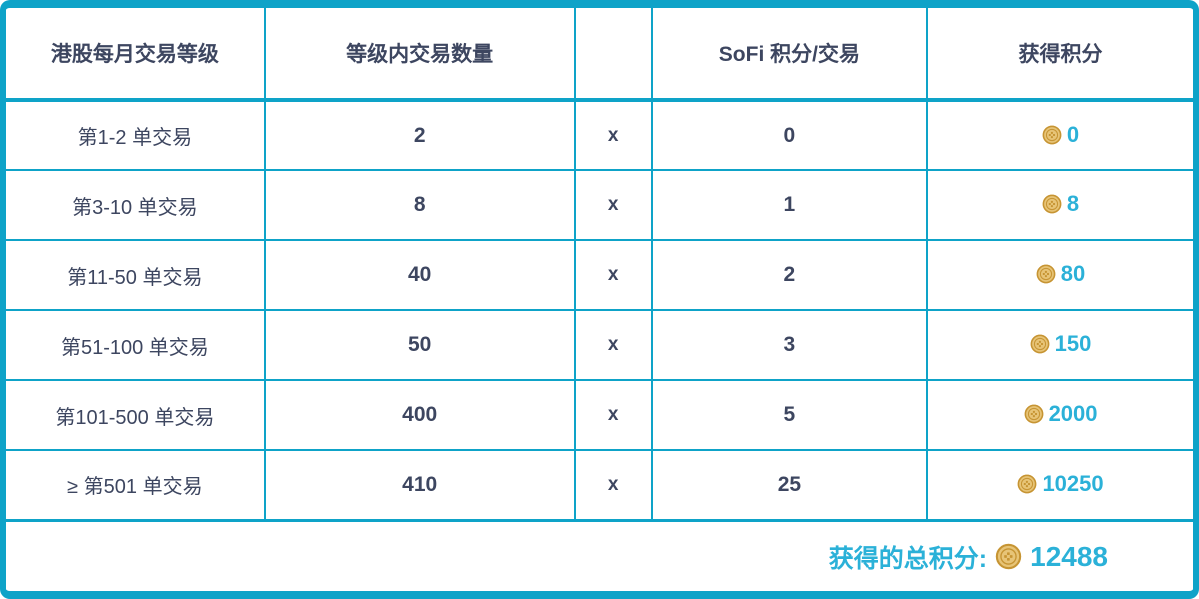 This screenshot has height=599, width=1199. Describe the element at coordinates (1073, 203) in the screenshot. I see `earned-points-value: 8` at that location.